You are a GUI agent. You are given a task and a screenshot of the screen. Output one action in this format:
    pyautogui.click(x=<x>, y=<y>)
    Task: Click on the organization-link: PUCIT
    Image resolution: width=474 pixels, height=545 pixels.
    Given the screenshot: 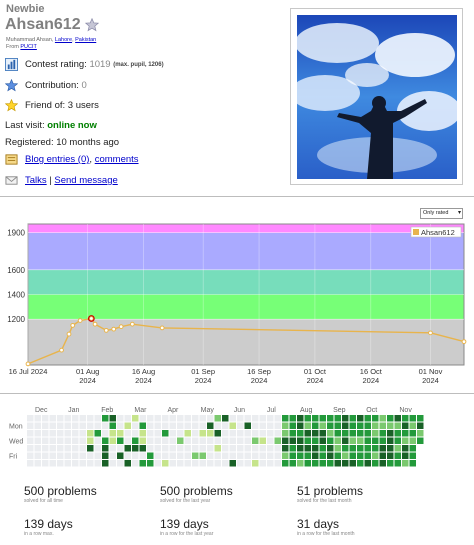 What is the action you would take?
    pyautogui.click(x=28, y=47)
    